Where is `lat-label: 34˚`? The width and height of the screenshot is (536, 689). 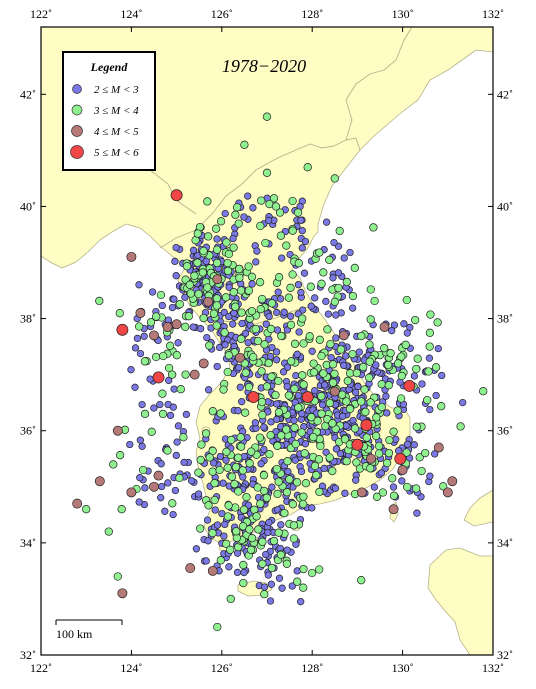
lat-label: 34˚ is located at coordinates (505, 543).